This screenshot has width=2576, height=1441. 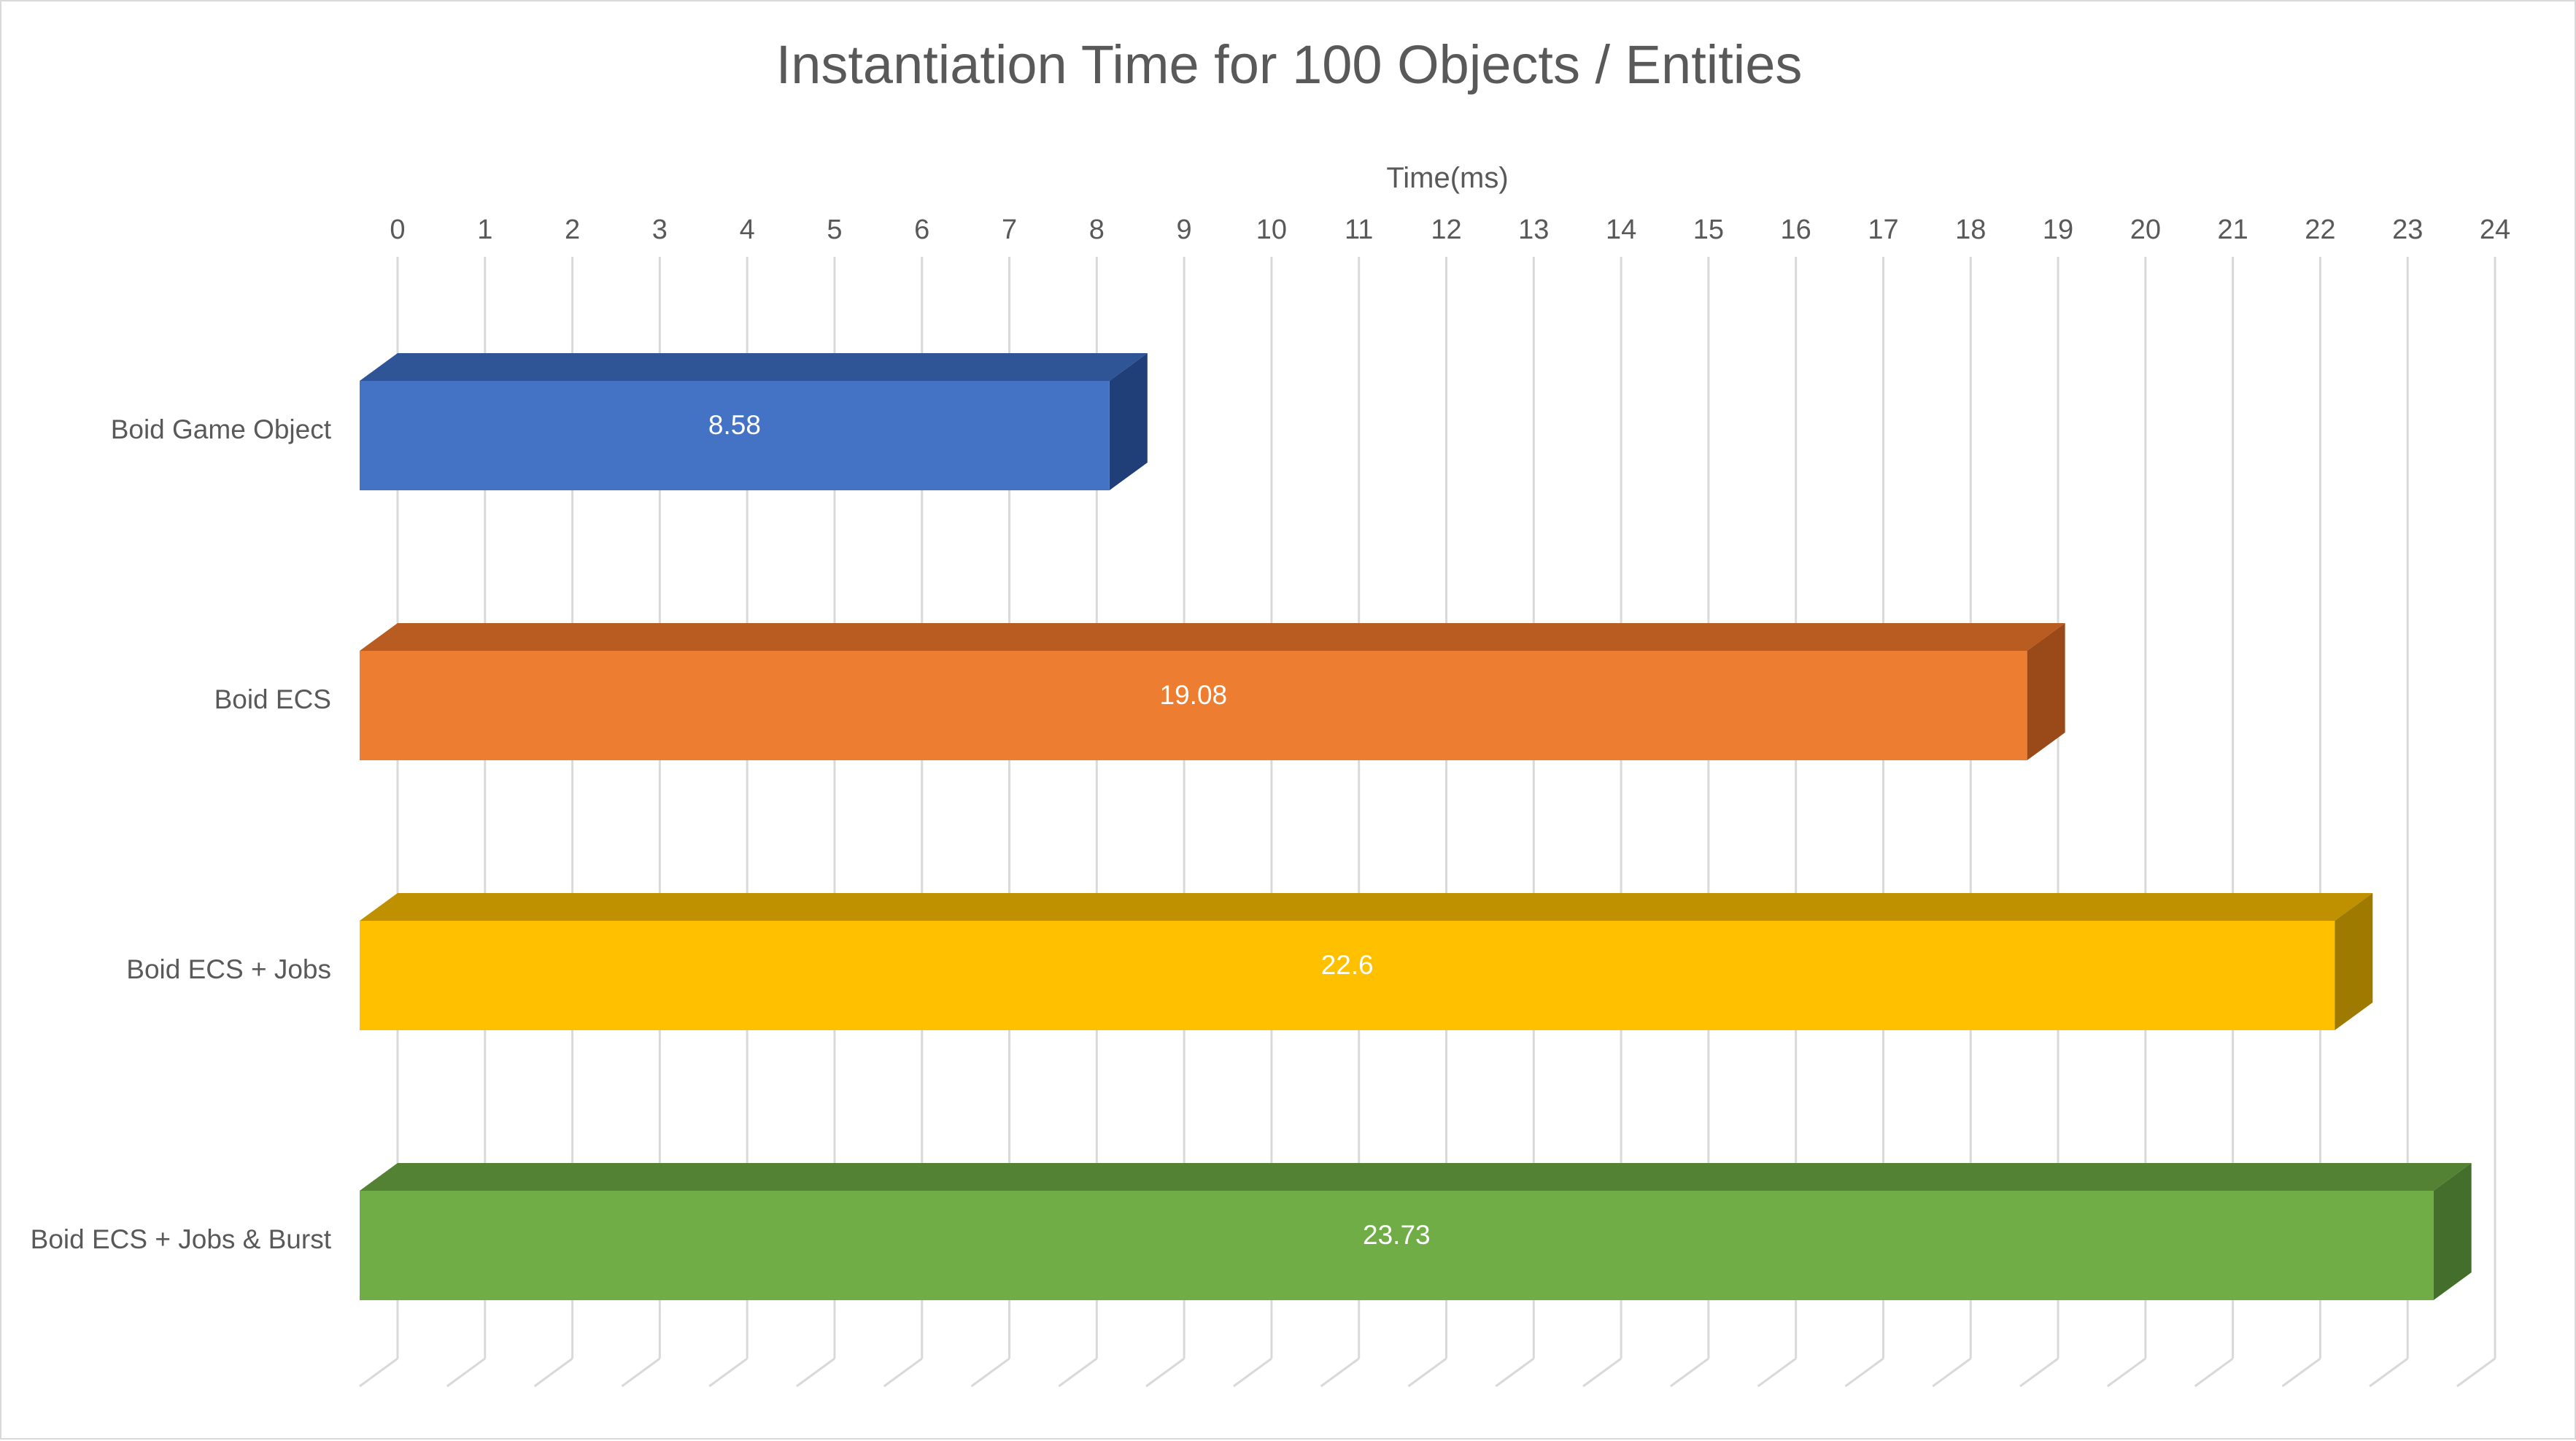 I want to click on x-tick-label: 19, so click(x=2058, y=230).